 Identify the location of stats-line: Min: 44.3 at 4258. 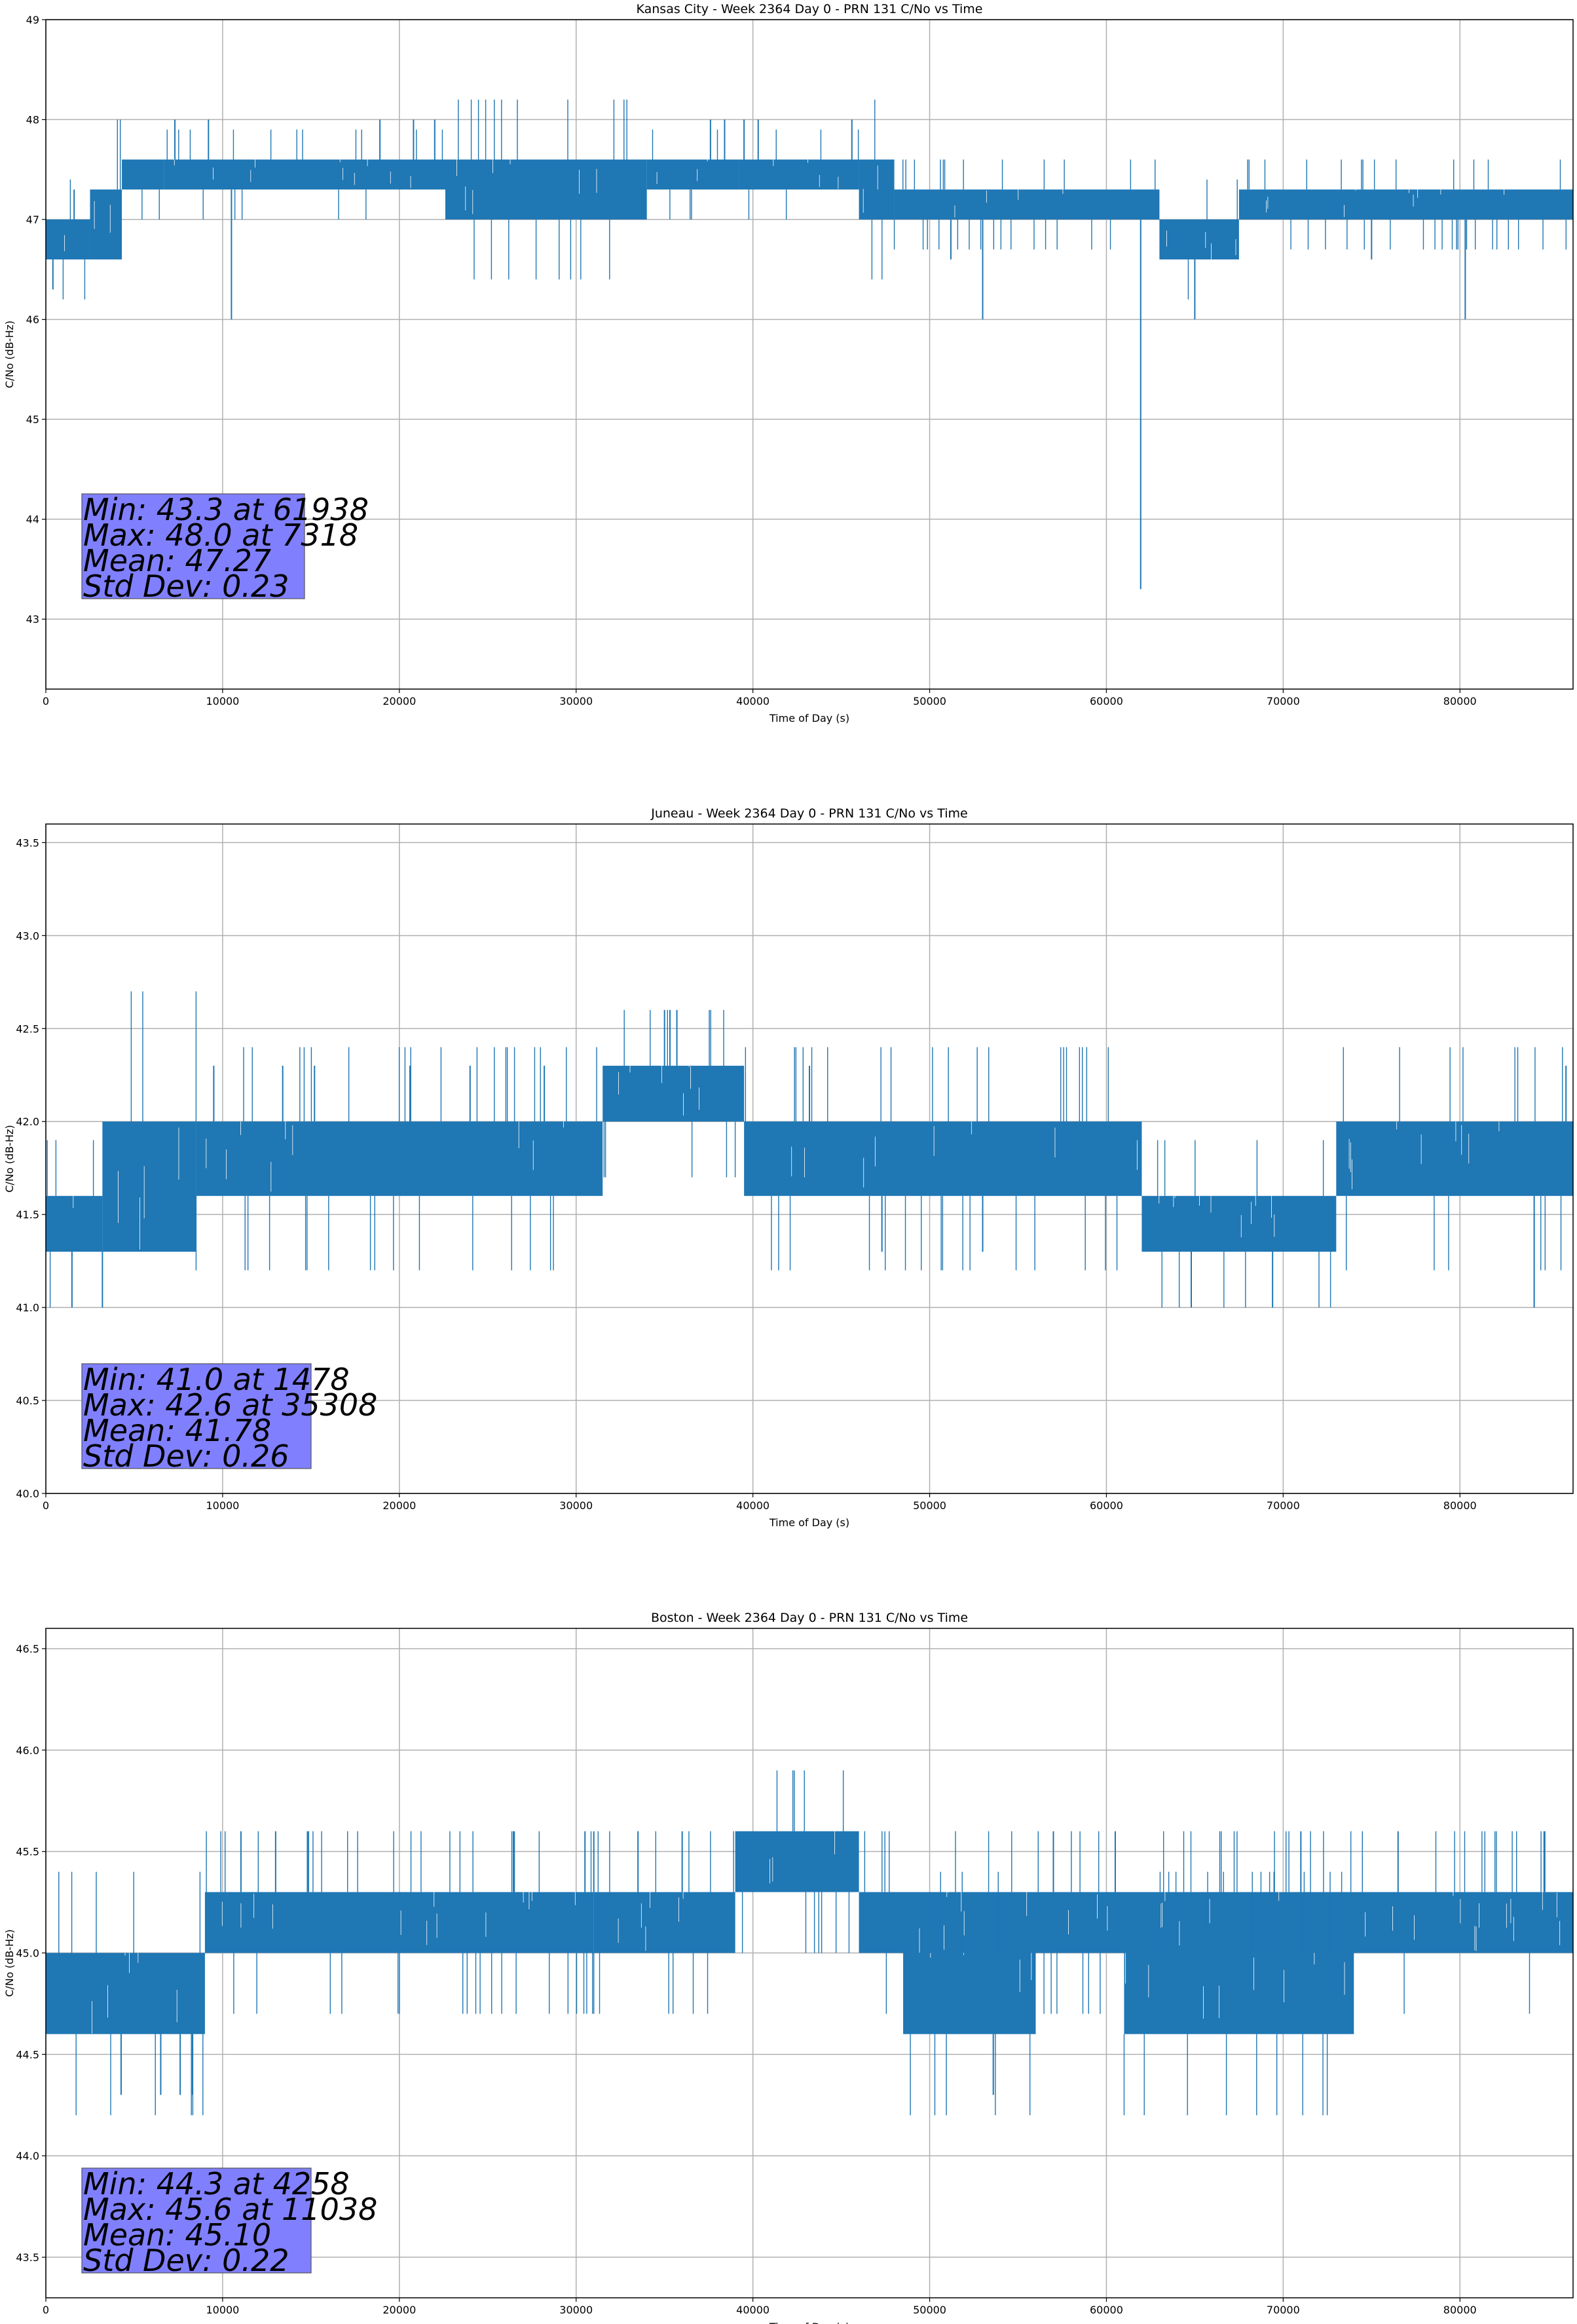
(216, 2184).